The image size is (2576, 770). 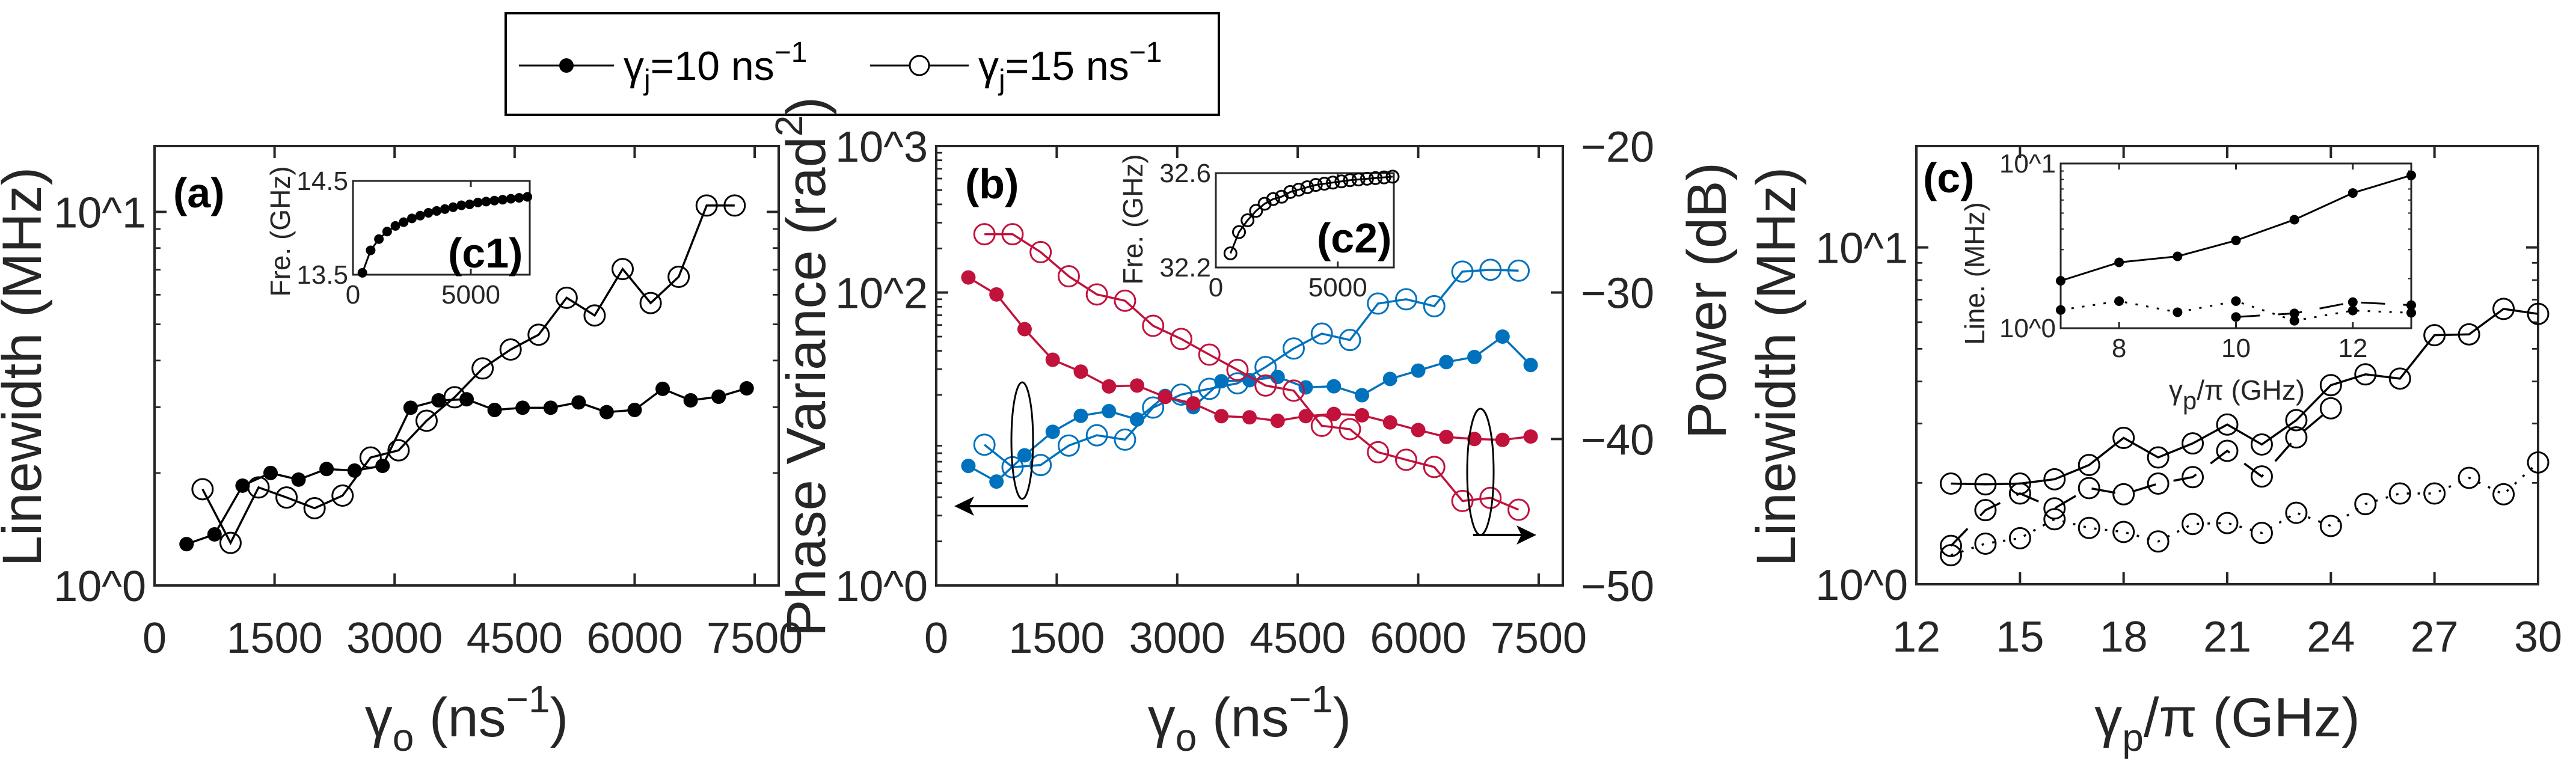 I want to click on y2-tick-label: −40, so click(x=1617, y=440).